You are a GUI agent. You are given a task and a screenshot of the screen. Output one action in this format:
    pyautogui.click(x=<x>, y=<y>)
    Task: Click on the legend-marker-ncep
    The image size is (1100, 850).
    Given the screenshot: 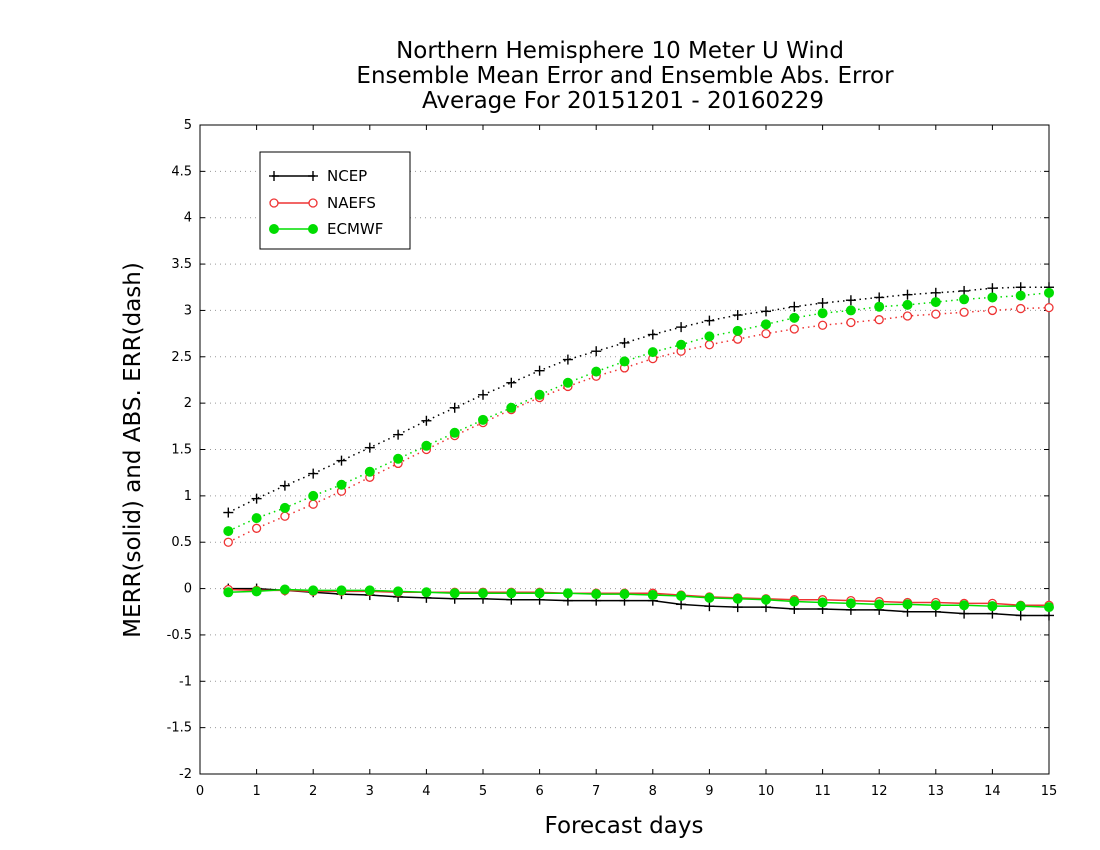 What is the action you would take?
    pyautogui.click(x=274, y=176)
    